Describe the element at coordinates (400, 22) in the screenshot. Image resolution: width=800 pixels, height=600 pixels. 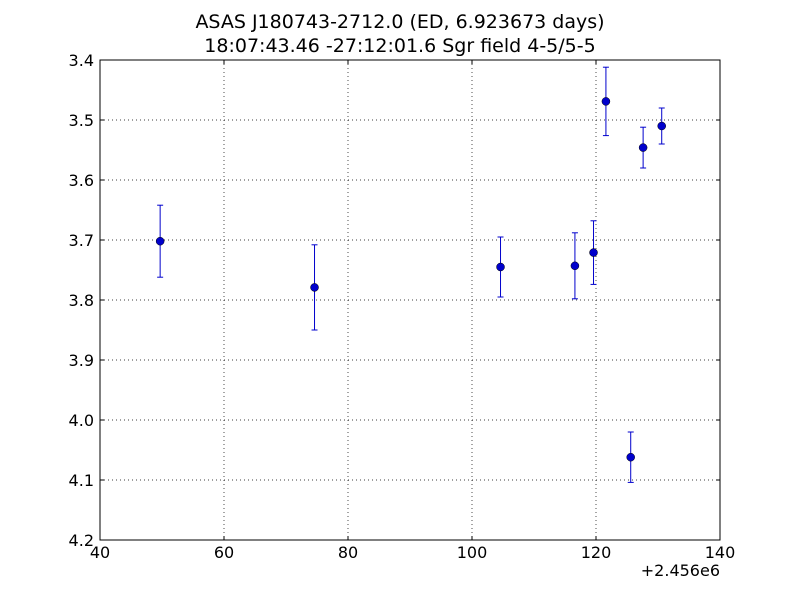
I see `chart-title-line-1: ASAS J180743-2712.0 (ED, 6.923673 days)` at that location.